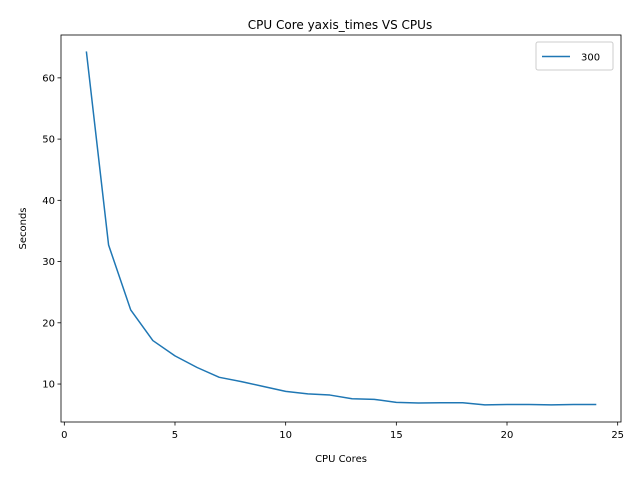 Image resolution: width=640 pixels, height=480 pixels. Describe the element at coordinates (64, 435) in the screenshot. I see `x-tick-label: 0` at that location.